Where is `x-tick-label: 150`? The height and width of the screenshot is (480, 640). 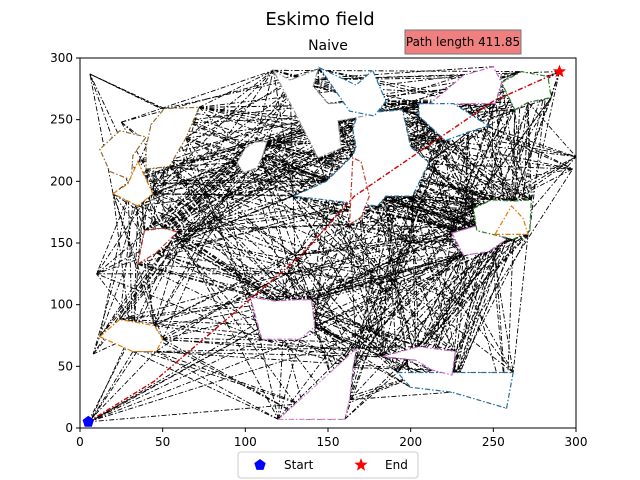
x-tick-label: 150 is located at coordinates (328, 442).